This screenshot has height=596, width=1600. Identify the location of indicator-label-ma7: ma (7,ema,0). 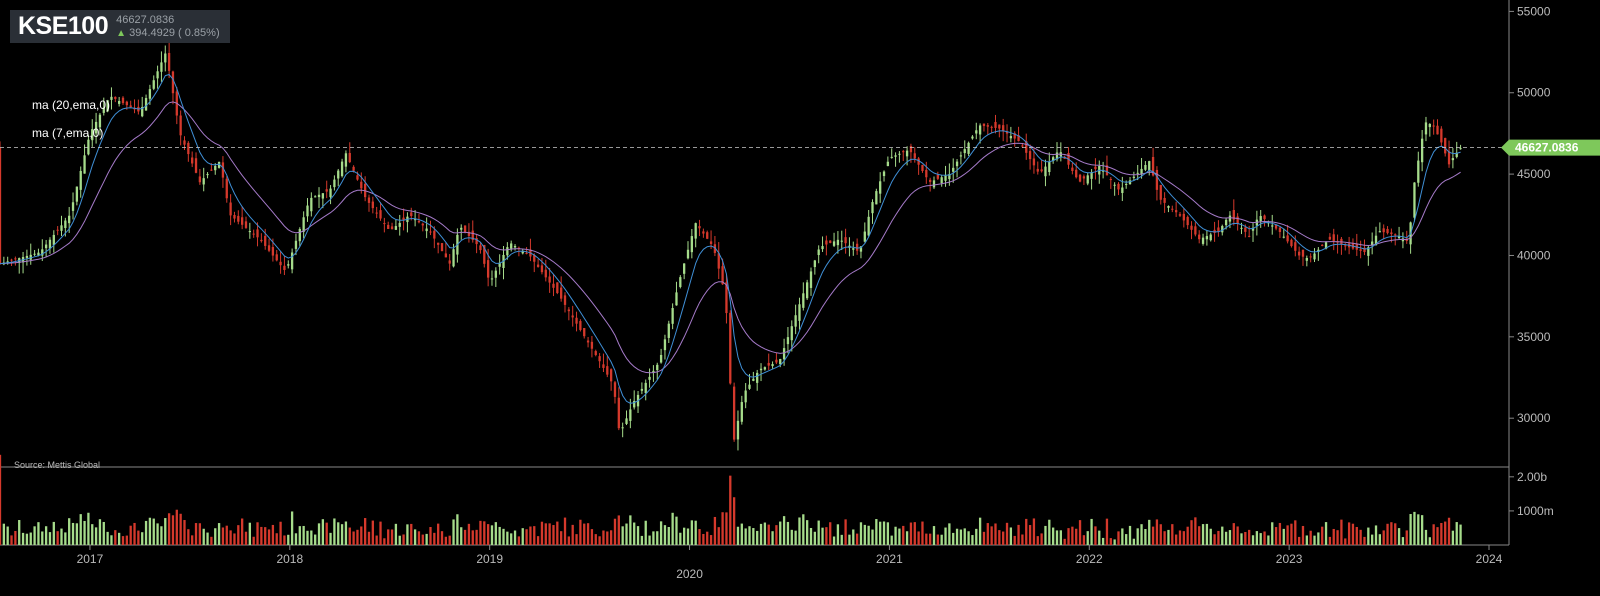
(68, 133).